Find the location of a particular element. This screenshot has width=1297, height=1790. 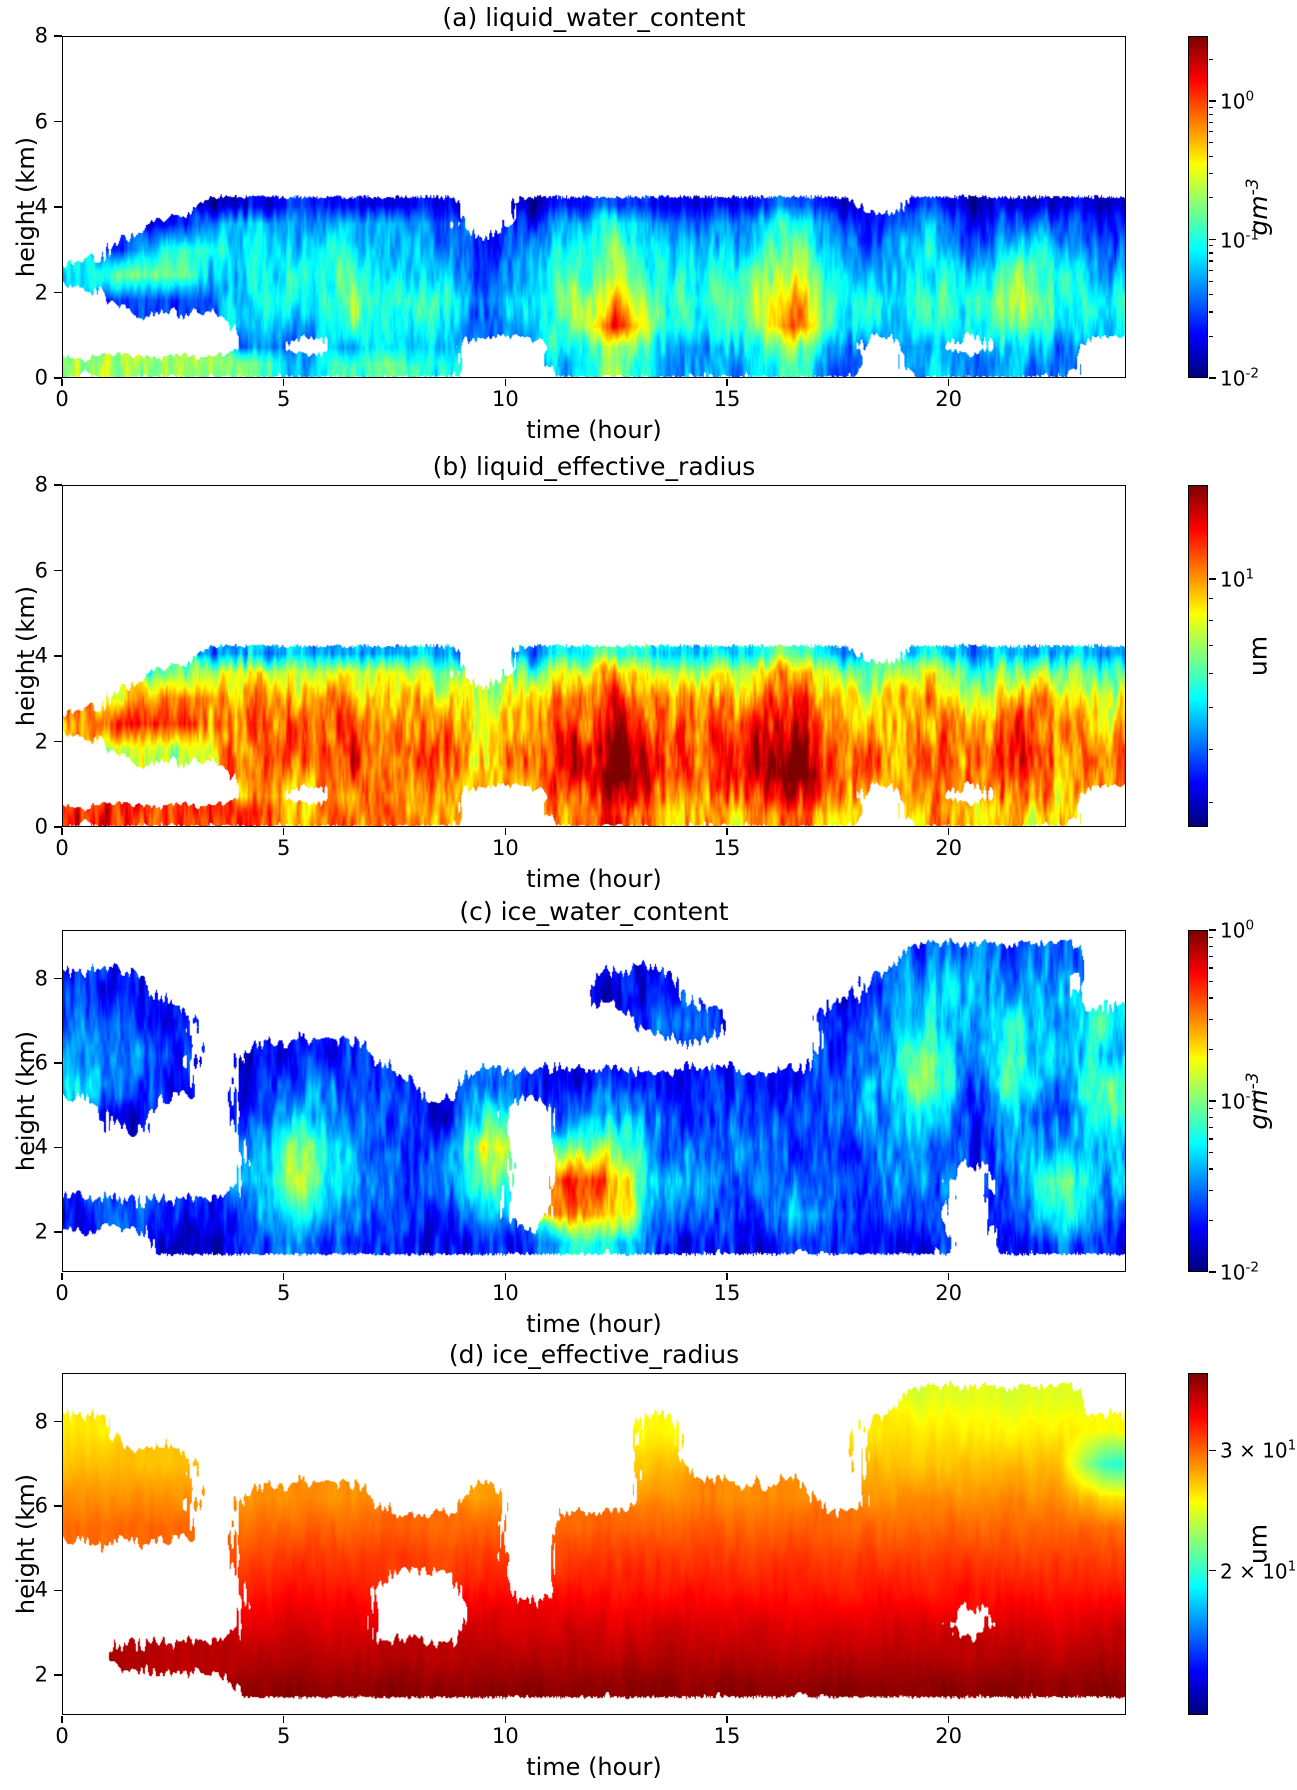

panel-title: (b) liquid_effective_radius is located at coordinates (594, 466).